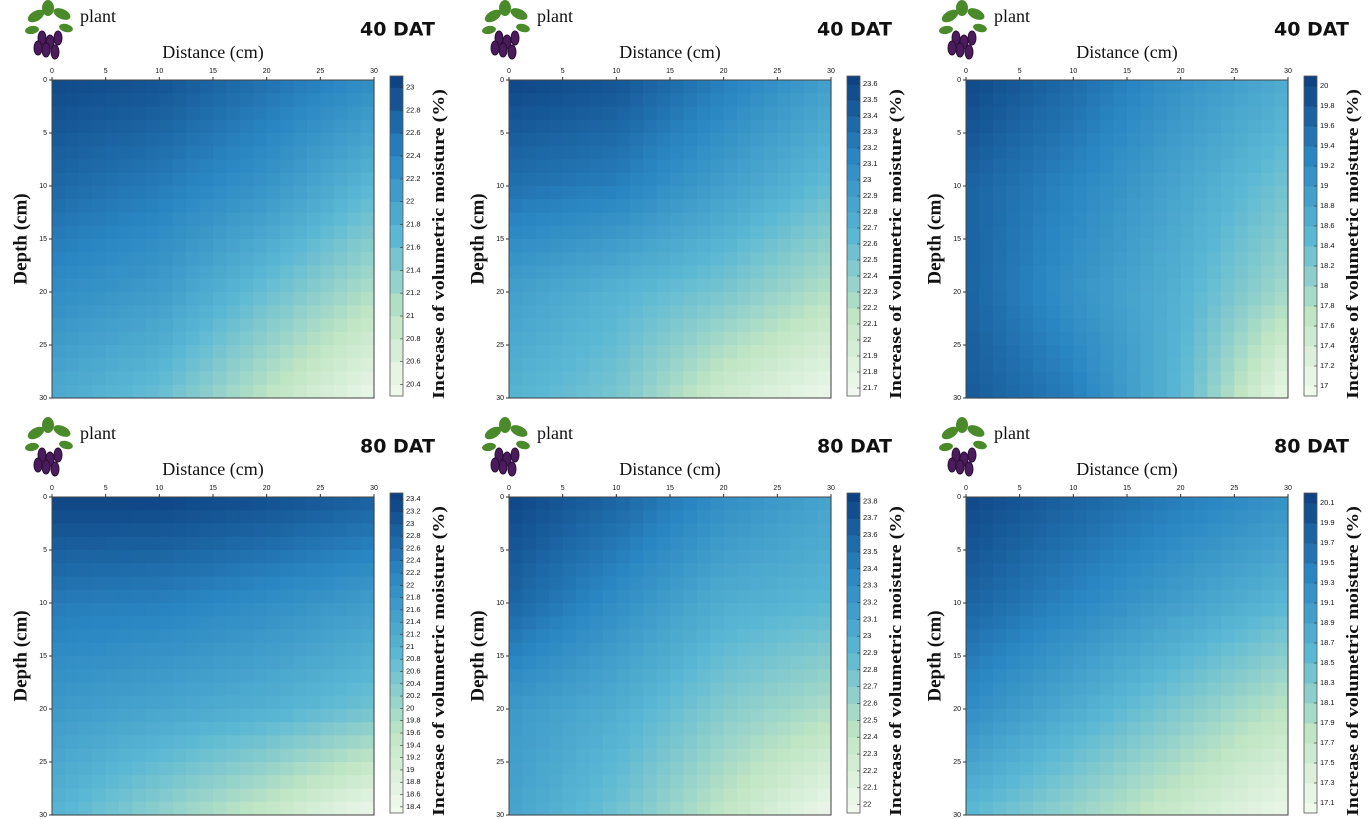  What do you see at coordinates (58, 455) in the screenshot?
I see `fruit` at bounding box center [58, 455].